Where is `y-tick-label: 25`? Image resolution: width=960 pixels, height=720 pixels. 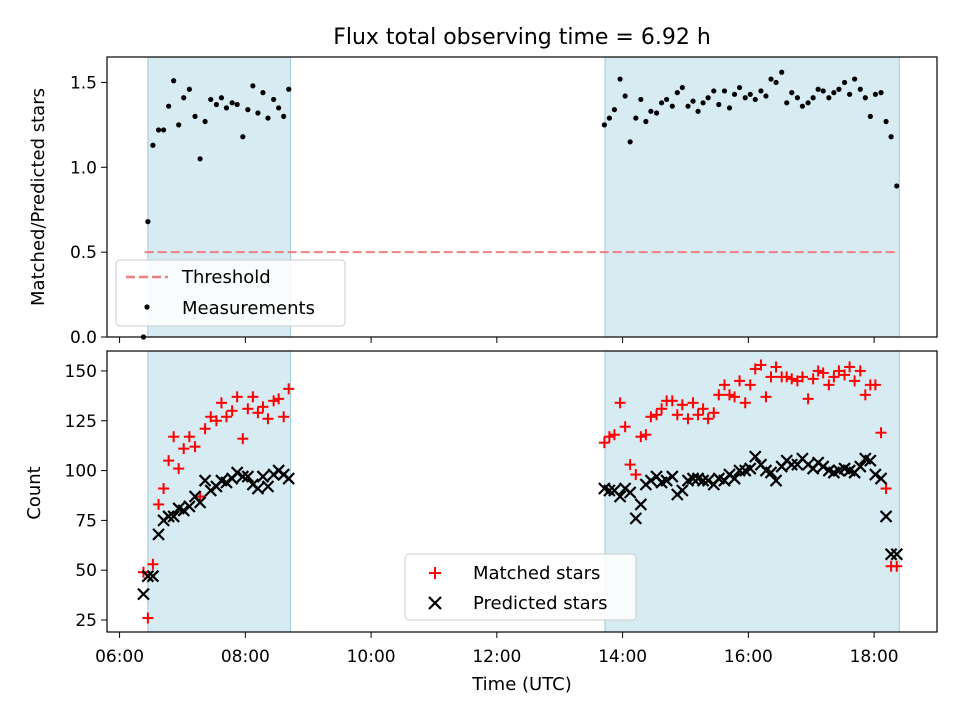
y-tick-label: 25 is located at coordinates (86, 621).